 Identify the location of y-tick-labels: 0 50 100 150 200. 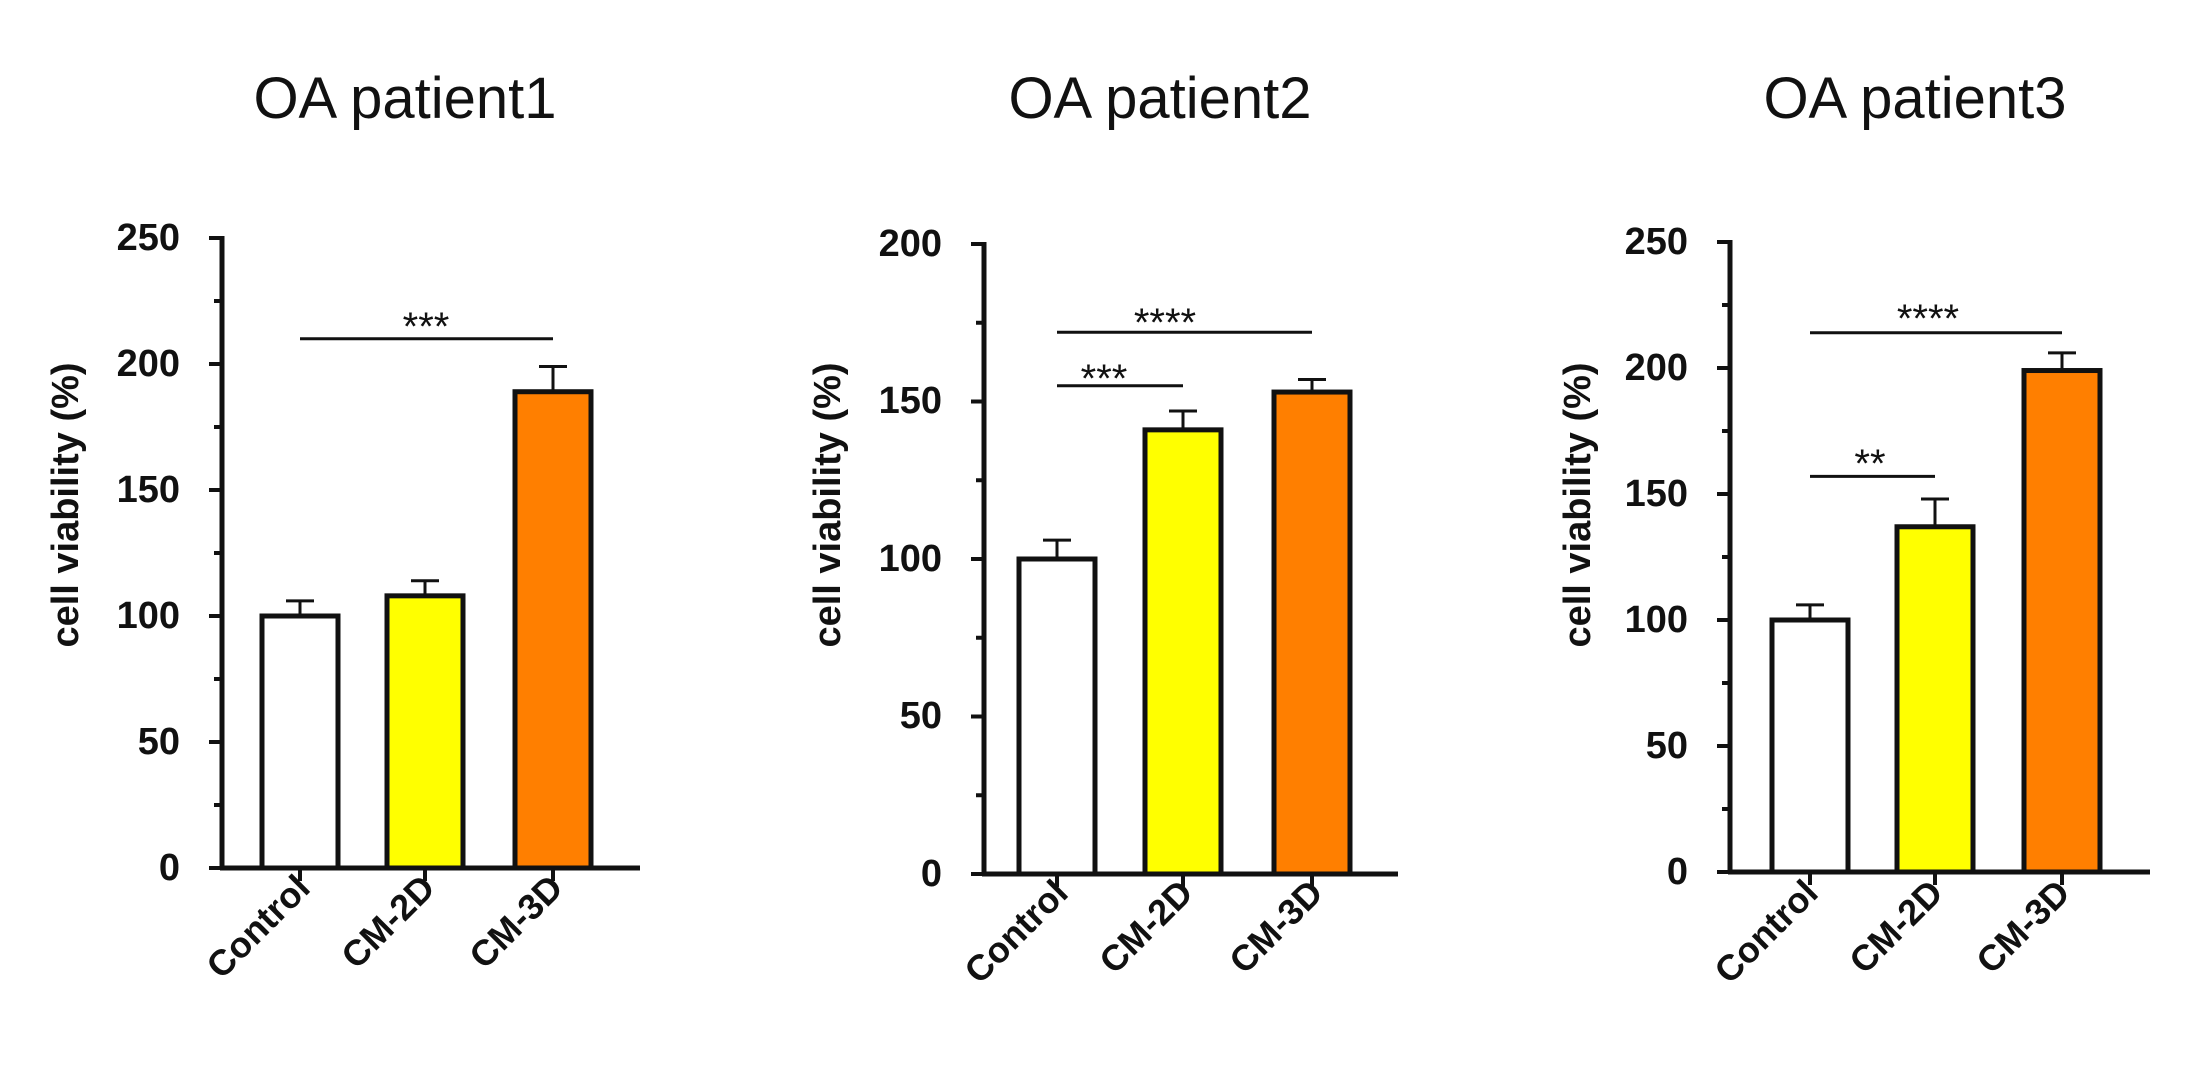
(910, 559).